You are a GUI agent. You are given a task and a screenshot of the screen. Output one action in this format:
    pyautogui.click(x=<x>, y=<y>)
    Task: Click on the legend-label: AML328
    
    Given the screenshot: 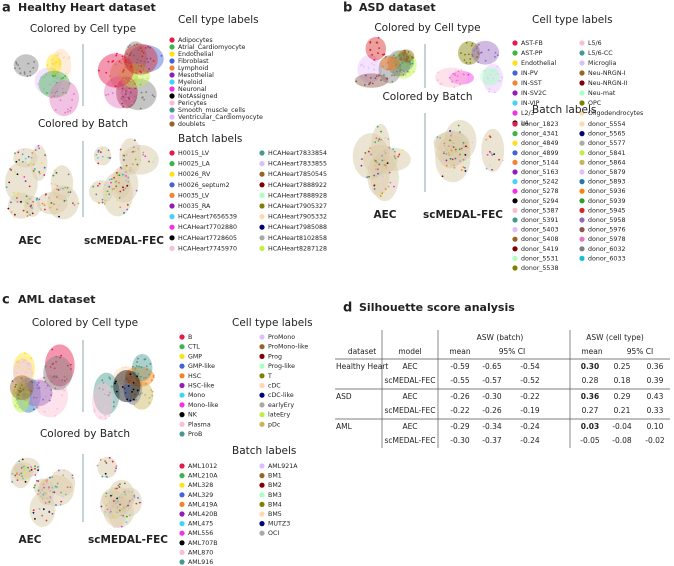 What is the action you would take?
    pyautogui.click(x=200, y=485)
    